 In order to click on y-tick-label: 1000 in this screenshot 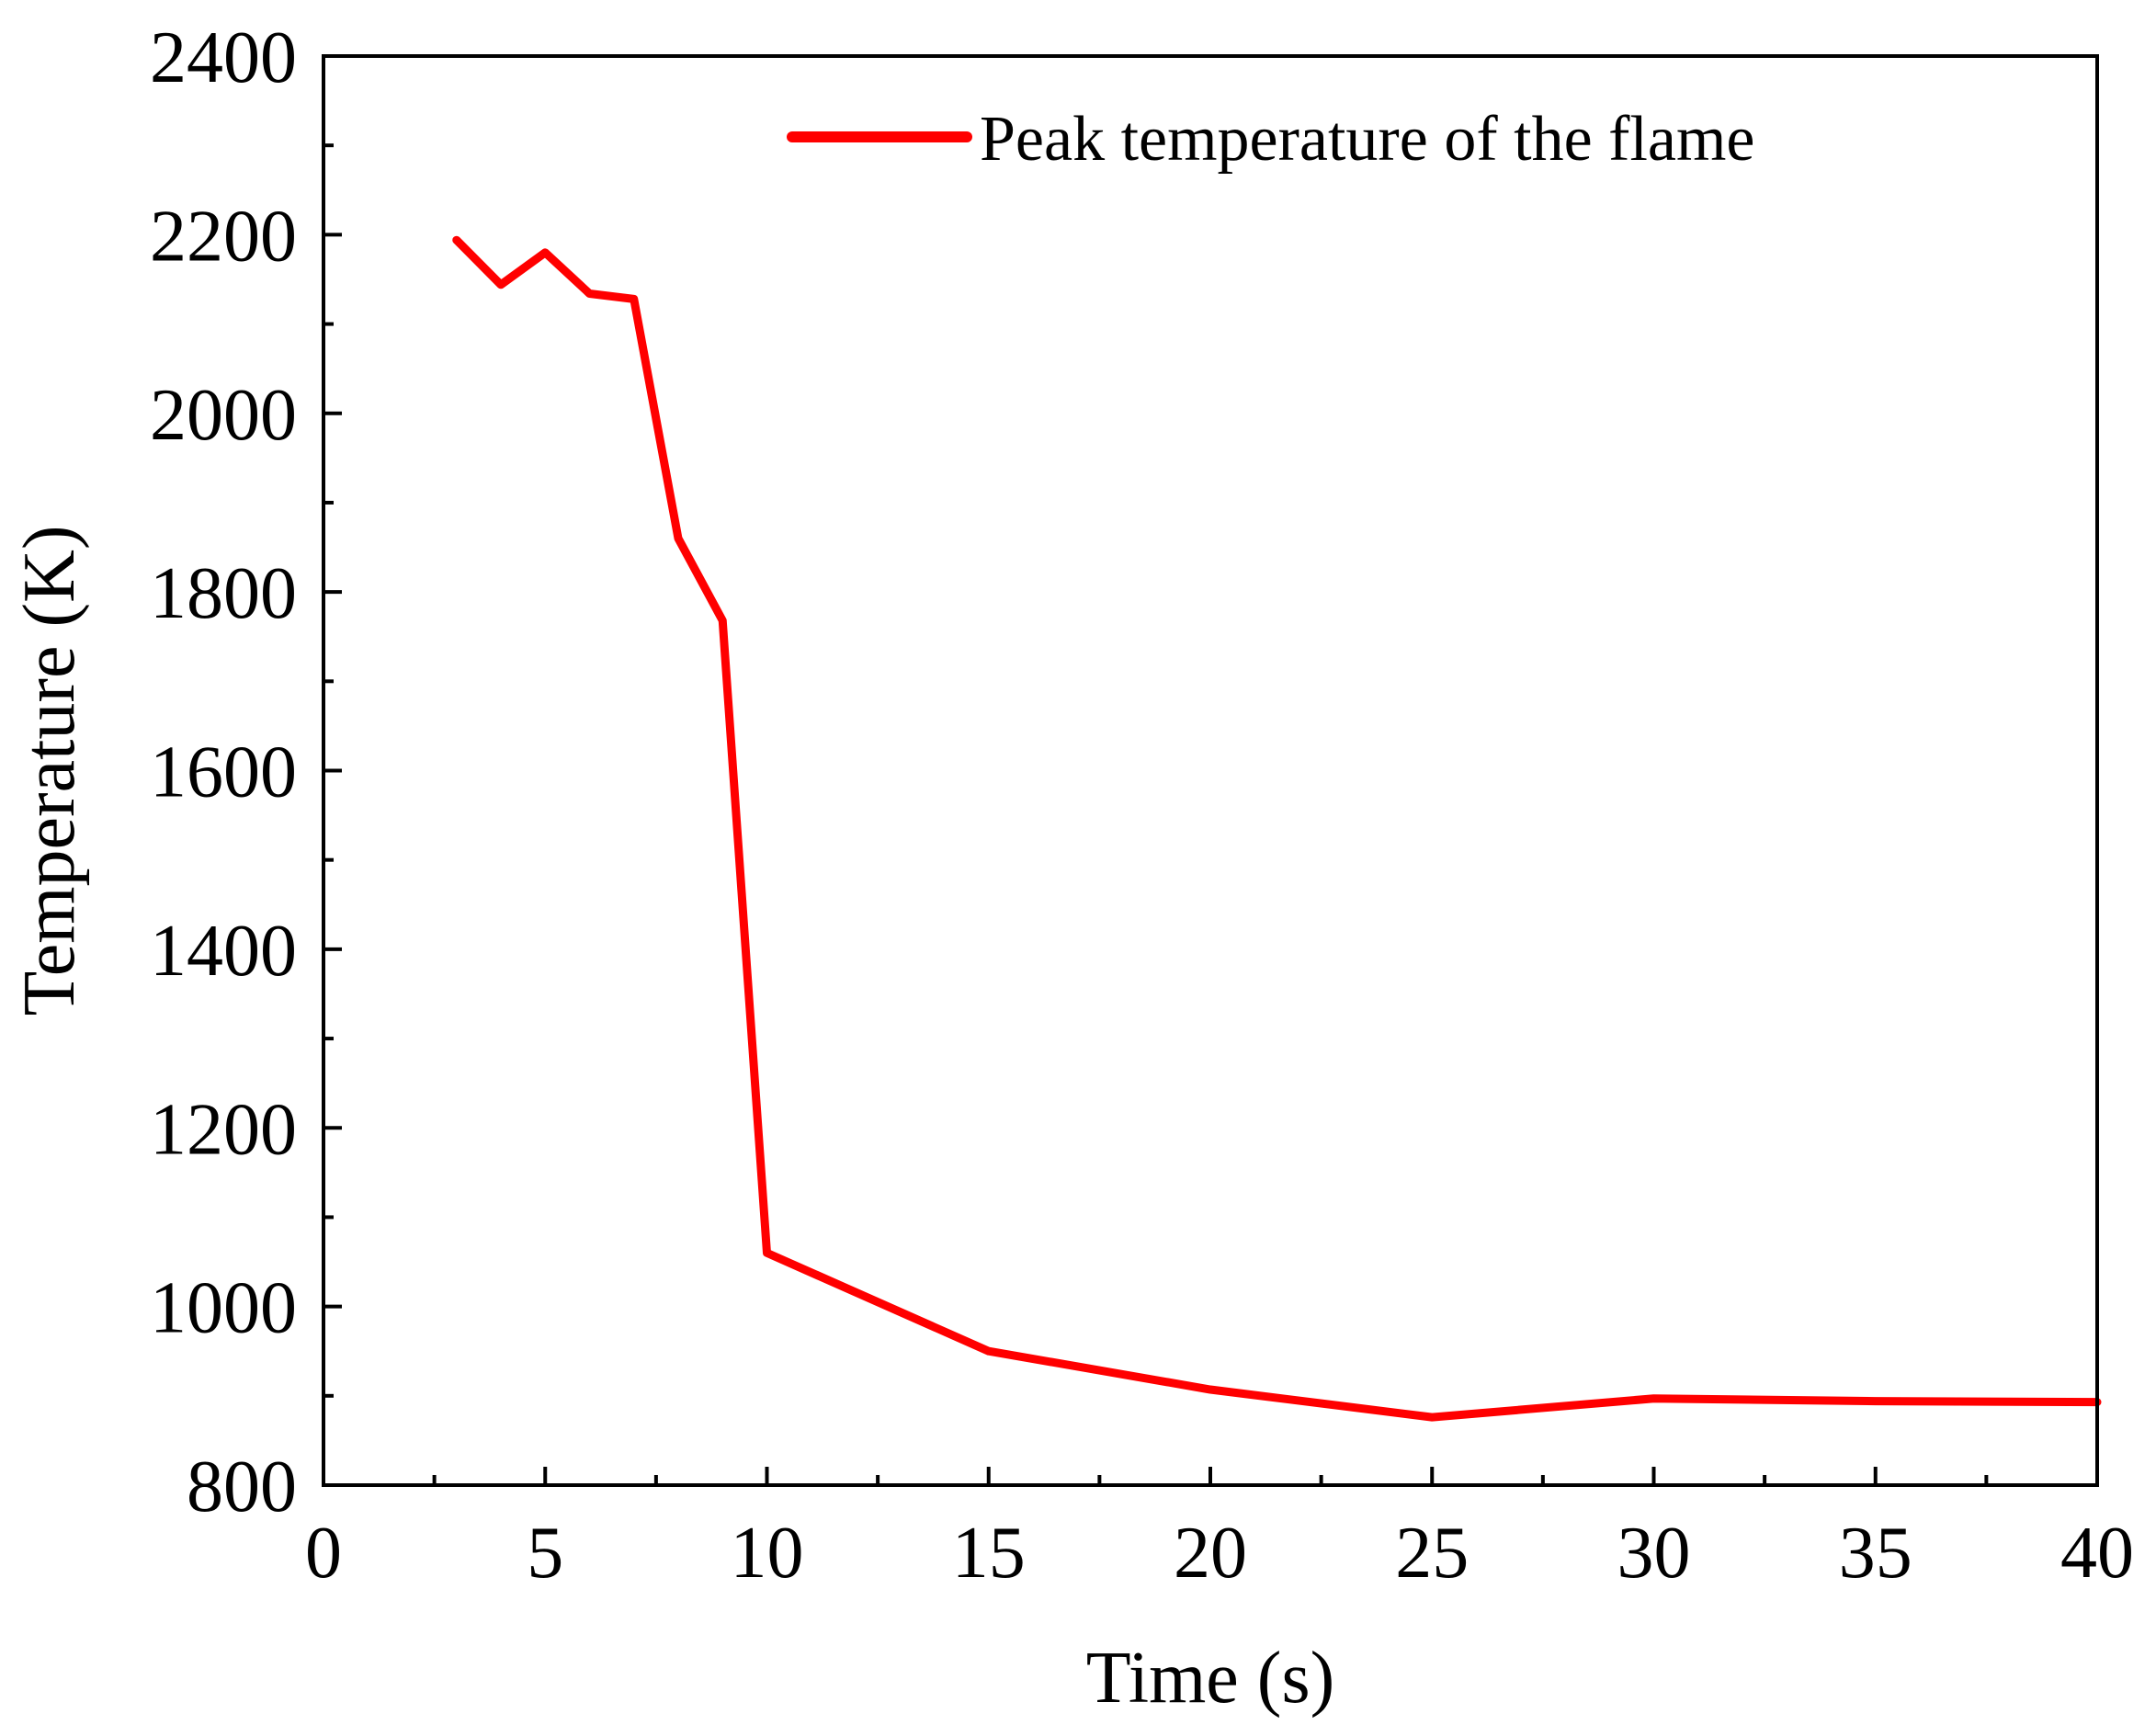, I will do `click(223, 1308)`.